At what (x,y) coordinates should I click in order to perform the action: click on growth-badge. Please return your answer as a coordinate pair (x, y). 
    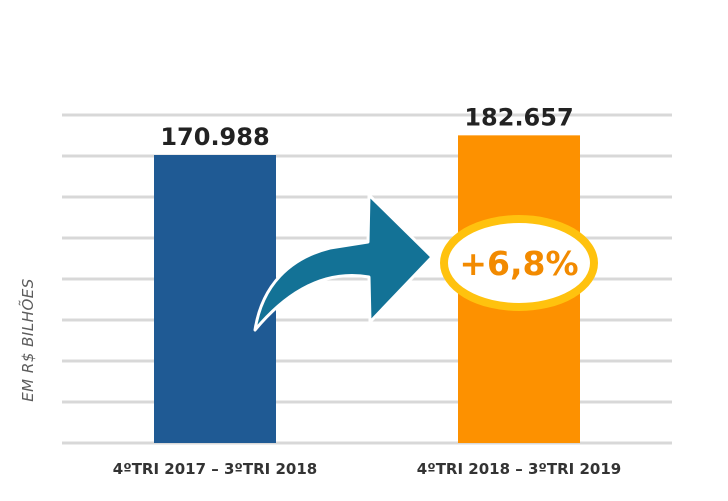
    Looking at the image, I should click on (519, 263).